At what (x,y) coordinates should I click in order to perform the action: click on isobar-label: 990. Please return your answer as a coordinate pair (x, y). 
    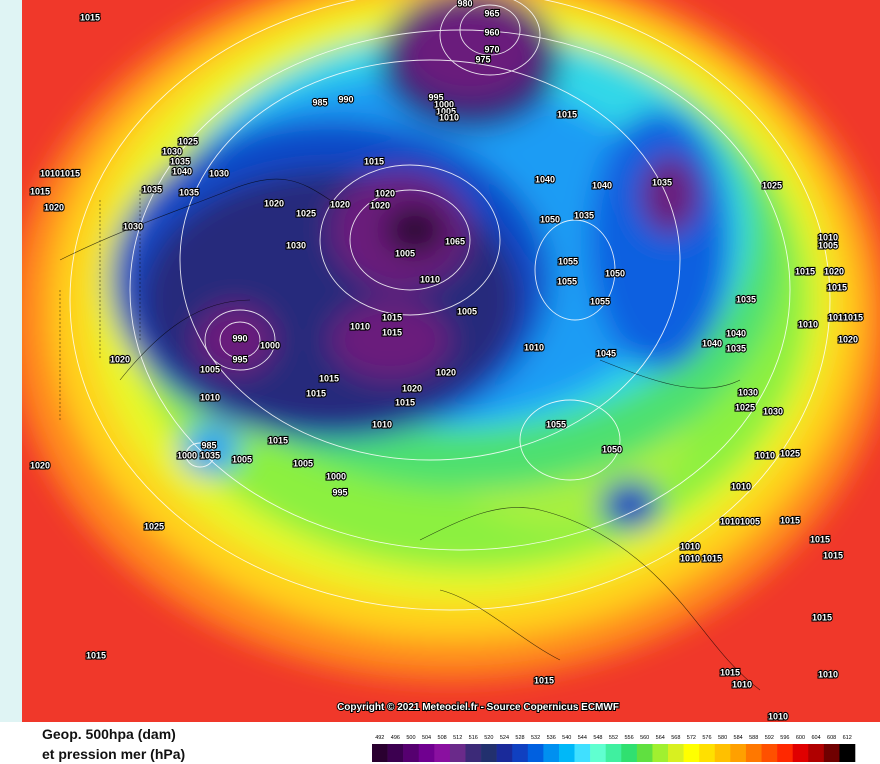
    Looking at the image, I should click on (239, 338).